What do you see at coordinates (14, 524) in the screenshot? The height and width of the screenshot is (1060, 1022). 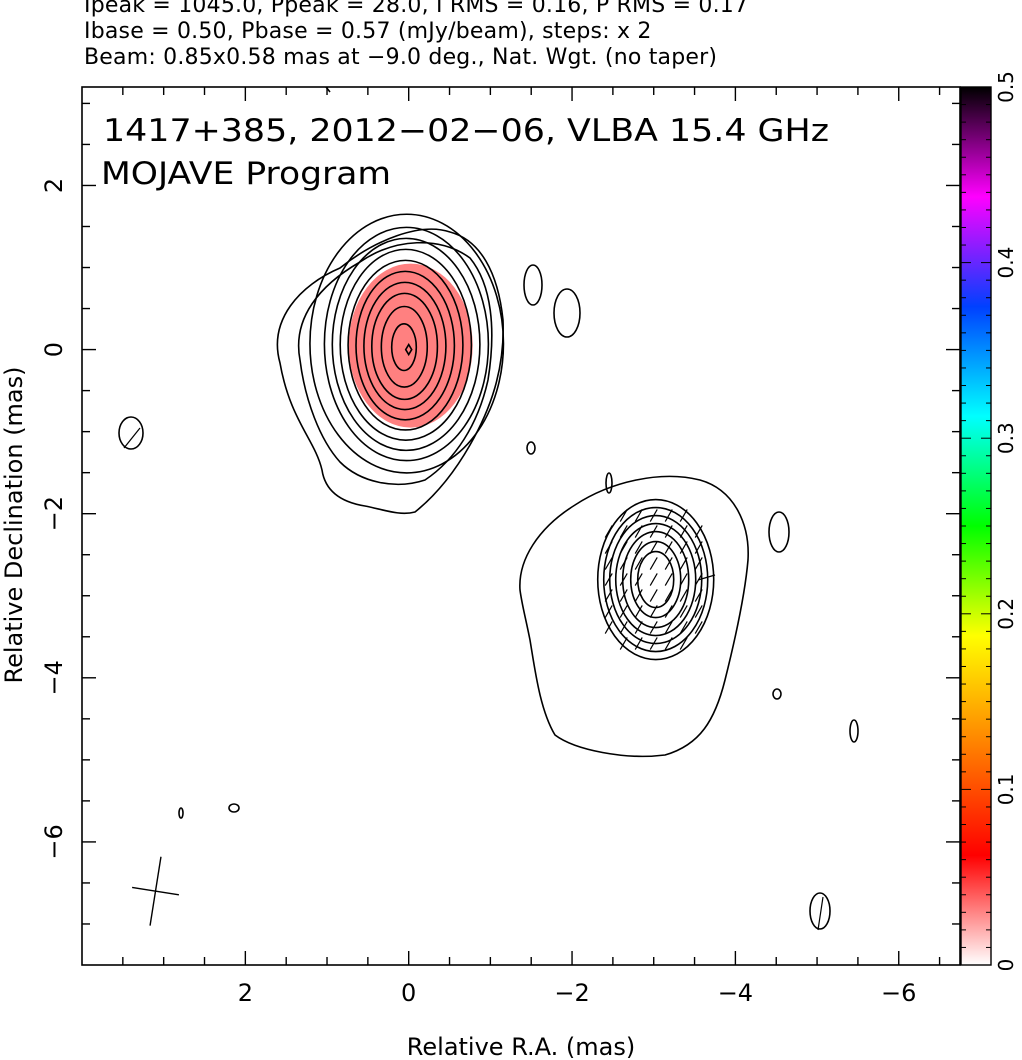 I see `y-axis-label: Relative Declination (mas)` at bounding box center [14, 524].